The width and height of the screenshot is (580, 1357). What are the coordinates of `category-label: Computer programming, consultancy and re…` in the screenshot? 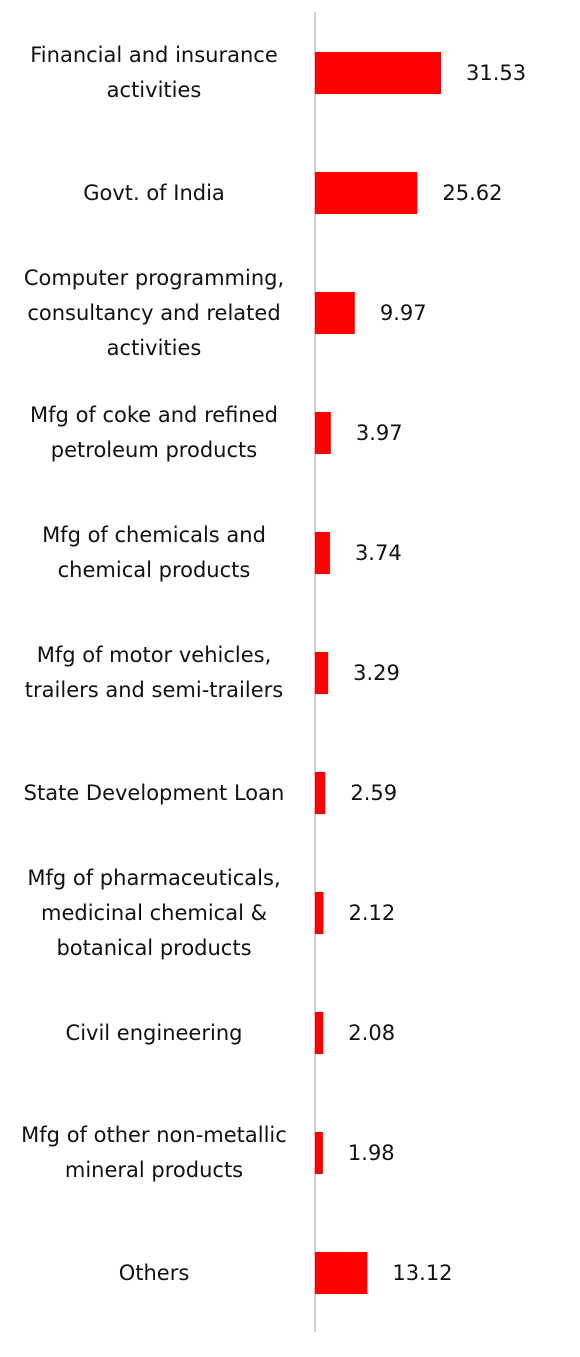 It's located at (154, 312).